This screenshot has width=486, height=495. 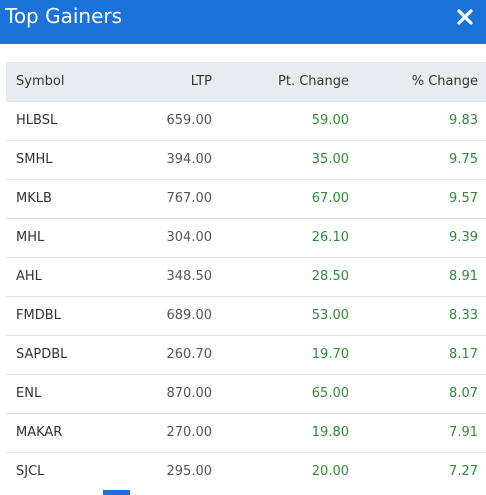 What do you see at coordinates (246, 432) in the screenshot?
I see `table-row: MAKAR 270.00 19.80 7.91` at bounding box center [246, 432].